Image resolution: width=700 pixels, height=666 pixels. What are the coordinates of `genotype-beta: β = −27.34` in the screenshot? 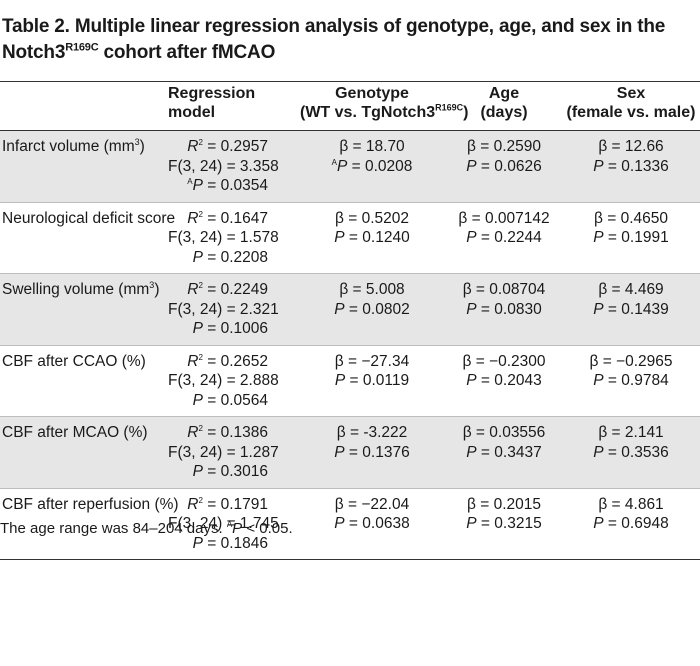 It's located at (372, 361).